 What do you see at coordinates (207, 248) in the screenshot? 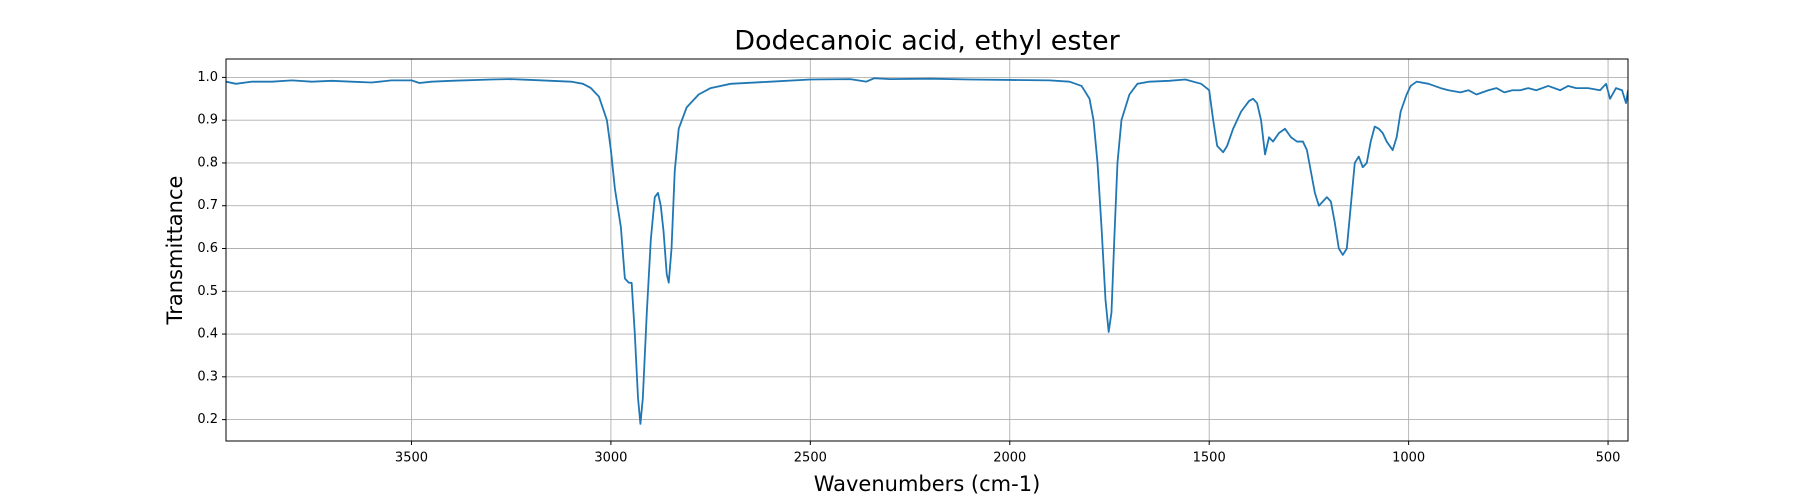
I see `y-tick-label: 0.6` at bounding box center [207, 248].